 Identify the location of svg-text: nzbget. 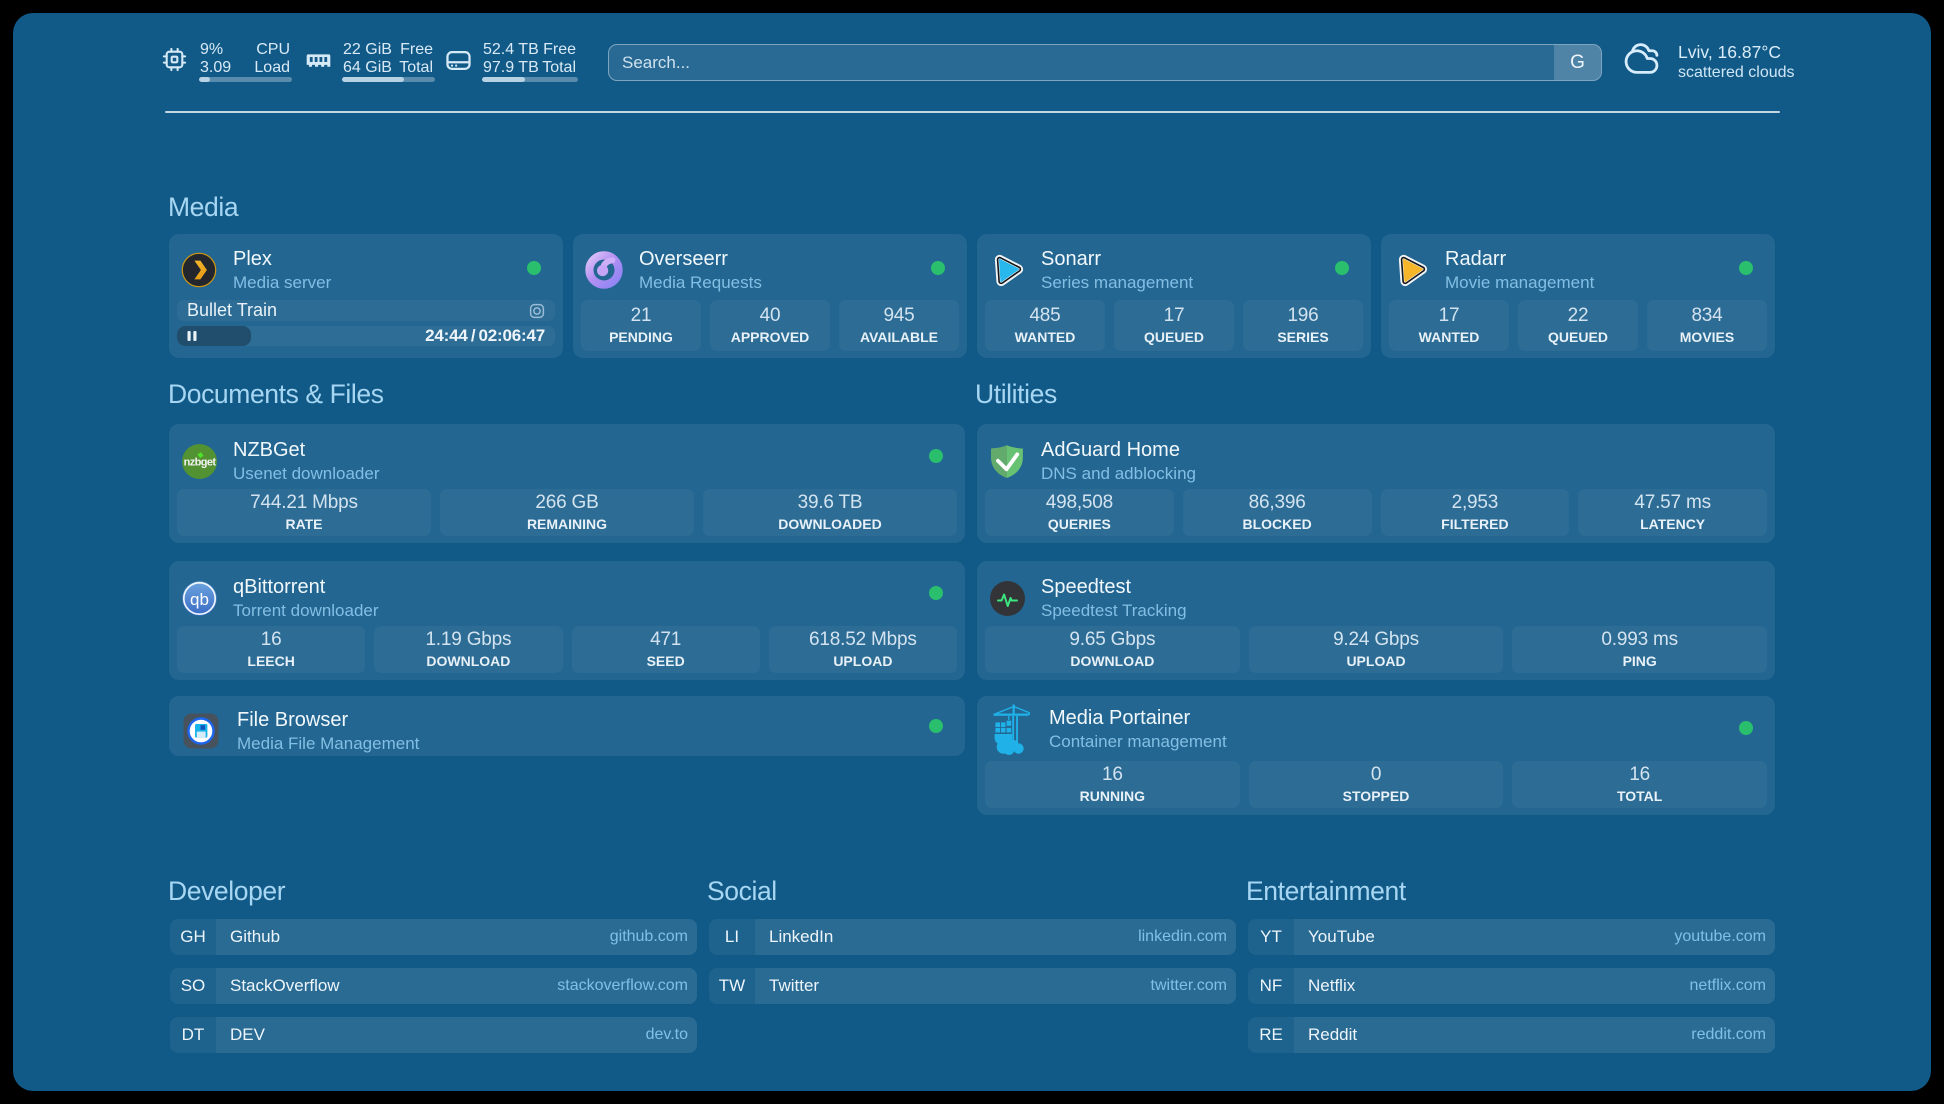
(199, 462).